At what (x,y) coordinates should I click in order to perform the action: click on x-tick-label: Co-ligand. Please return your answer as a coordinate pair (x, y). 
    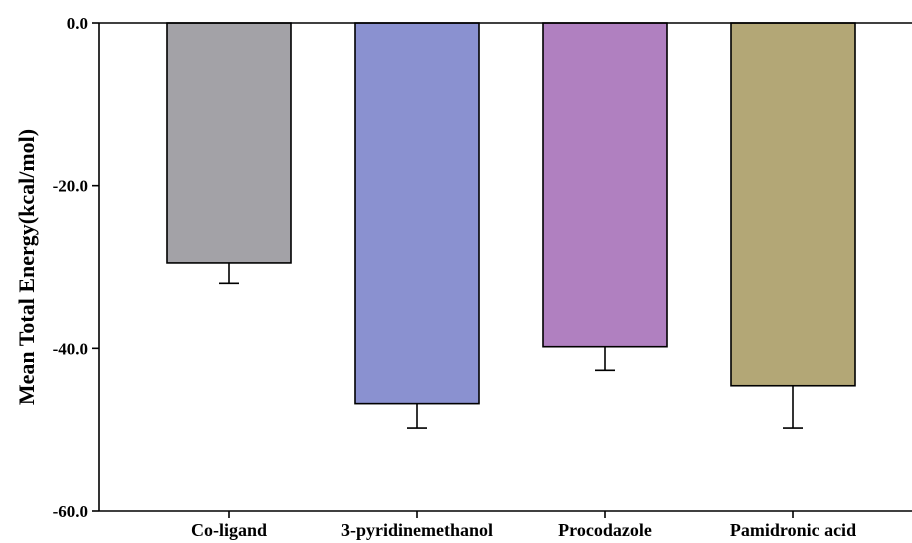
    Looking at the image, I should click on (229, 530).